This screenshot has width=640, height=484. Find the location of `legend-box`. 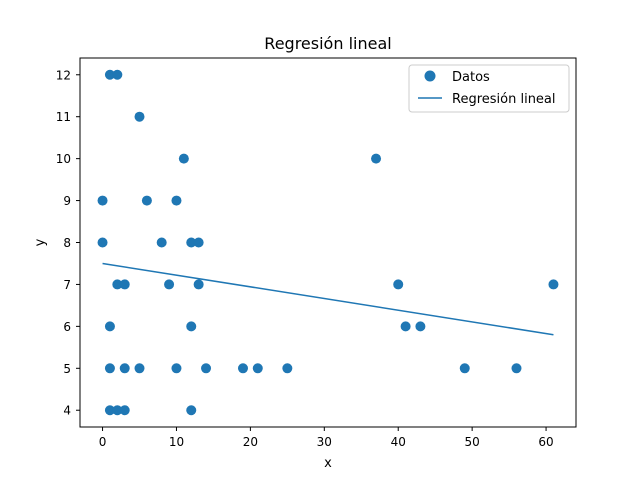

legend-box is located at coordinates (489, 88).